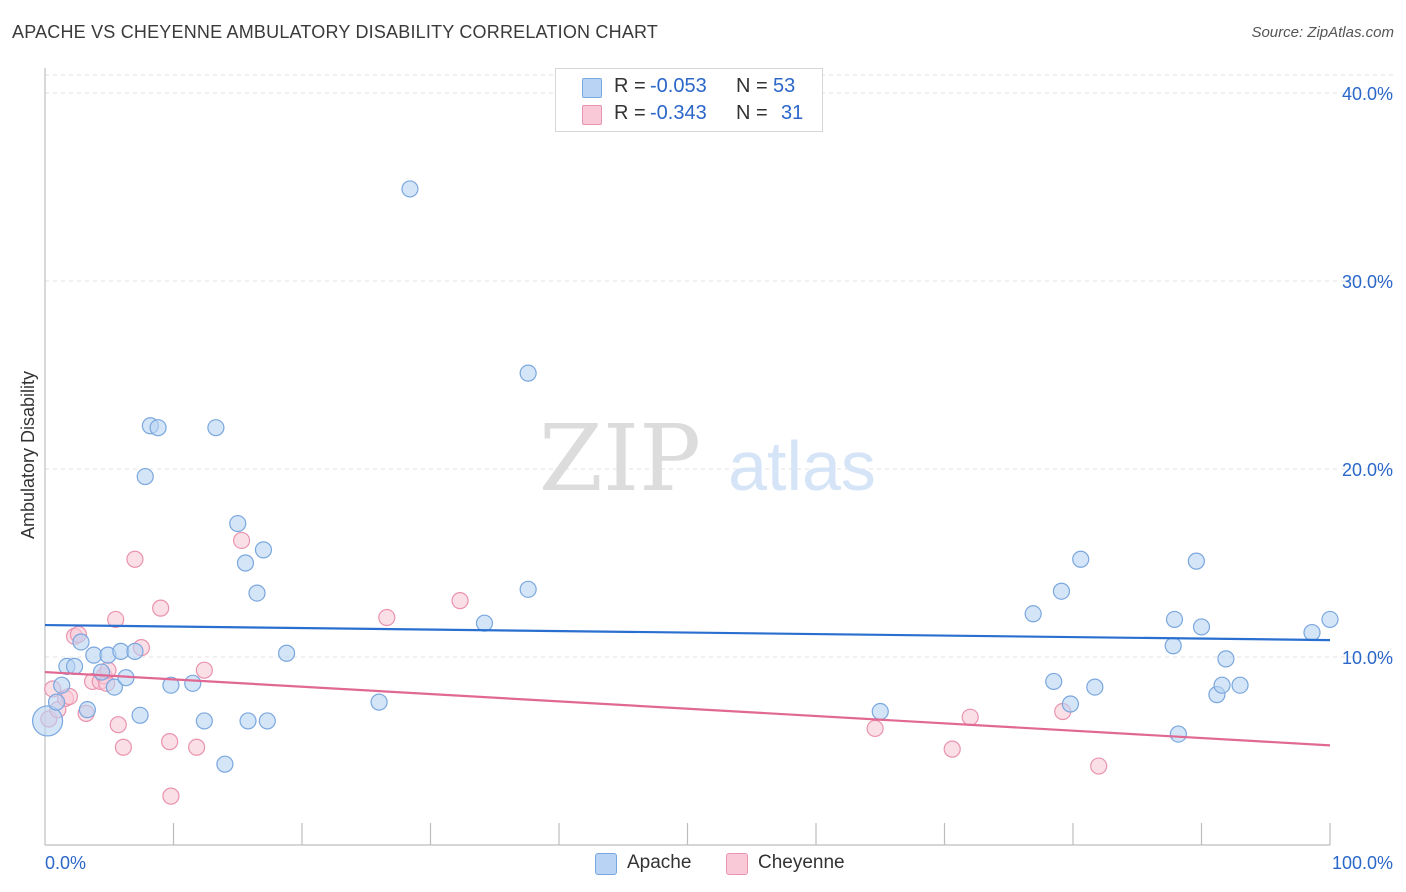 The height and width of the screenshot is (892, 1406). I want to click on apache-trend-line, so click(687, 632).